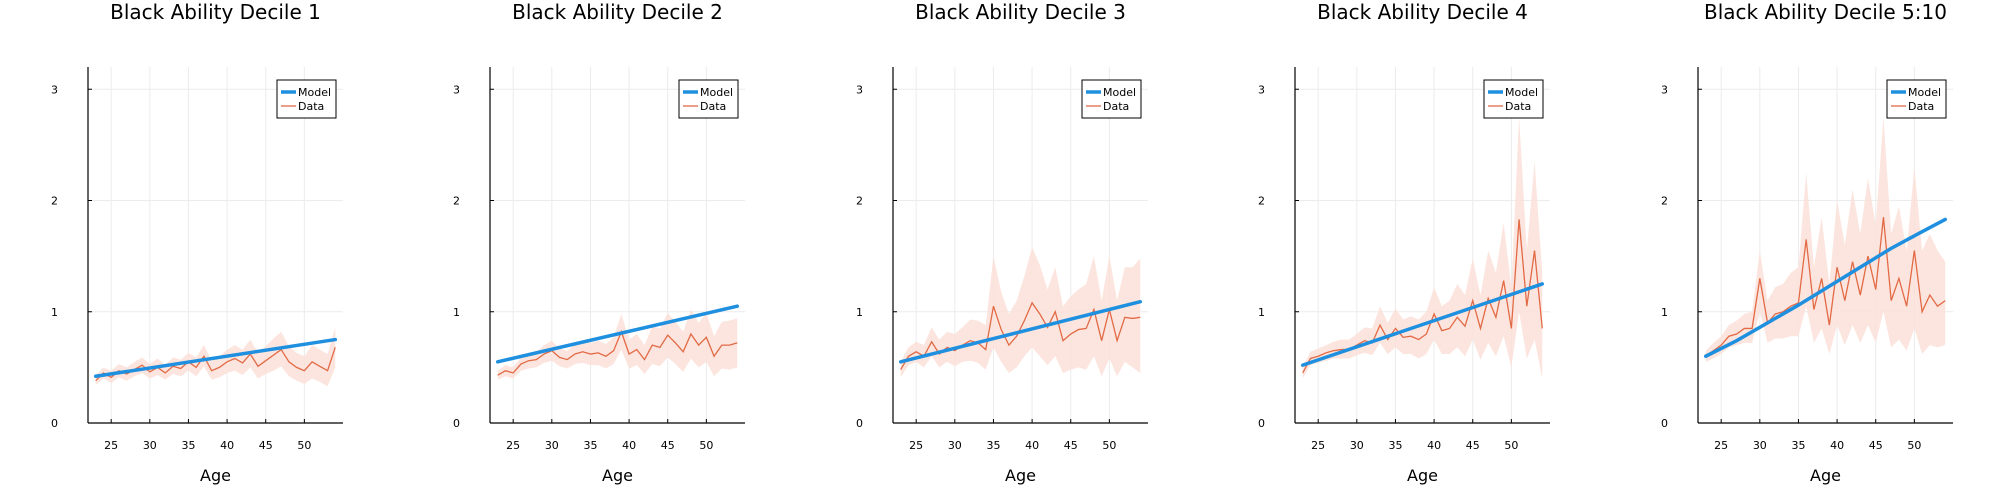  I want to click on chart-title: Black Ability Decile 3, so click(1020, 12).